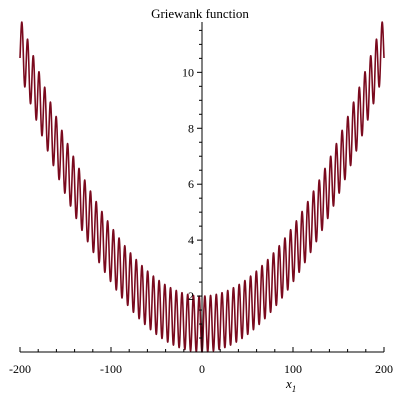  I want to click on y-tick-label: 8, so click(191, 128).